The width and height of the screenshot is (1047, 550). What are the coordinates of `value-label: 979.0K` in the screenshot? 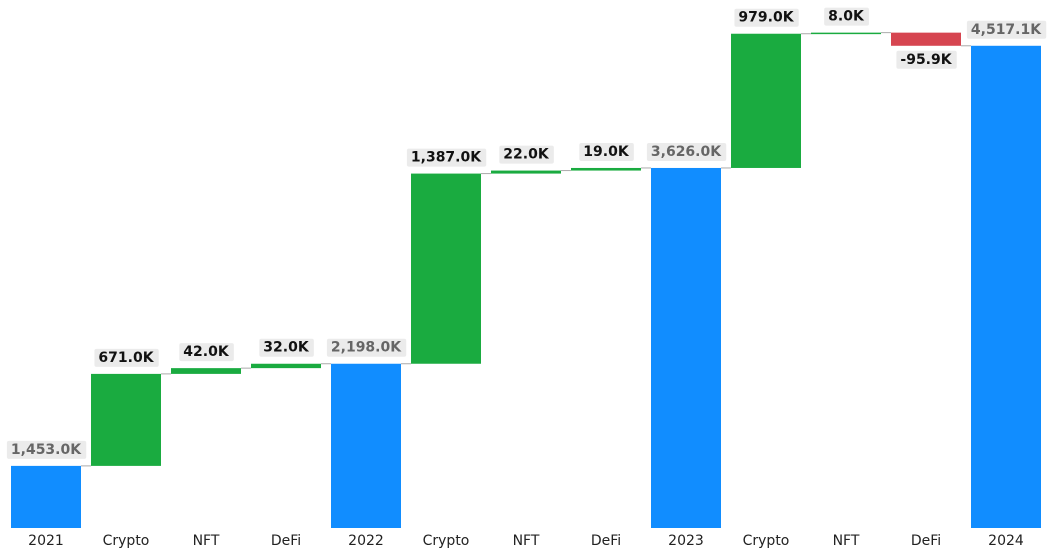 It's located at (766, 18).